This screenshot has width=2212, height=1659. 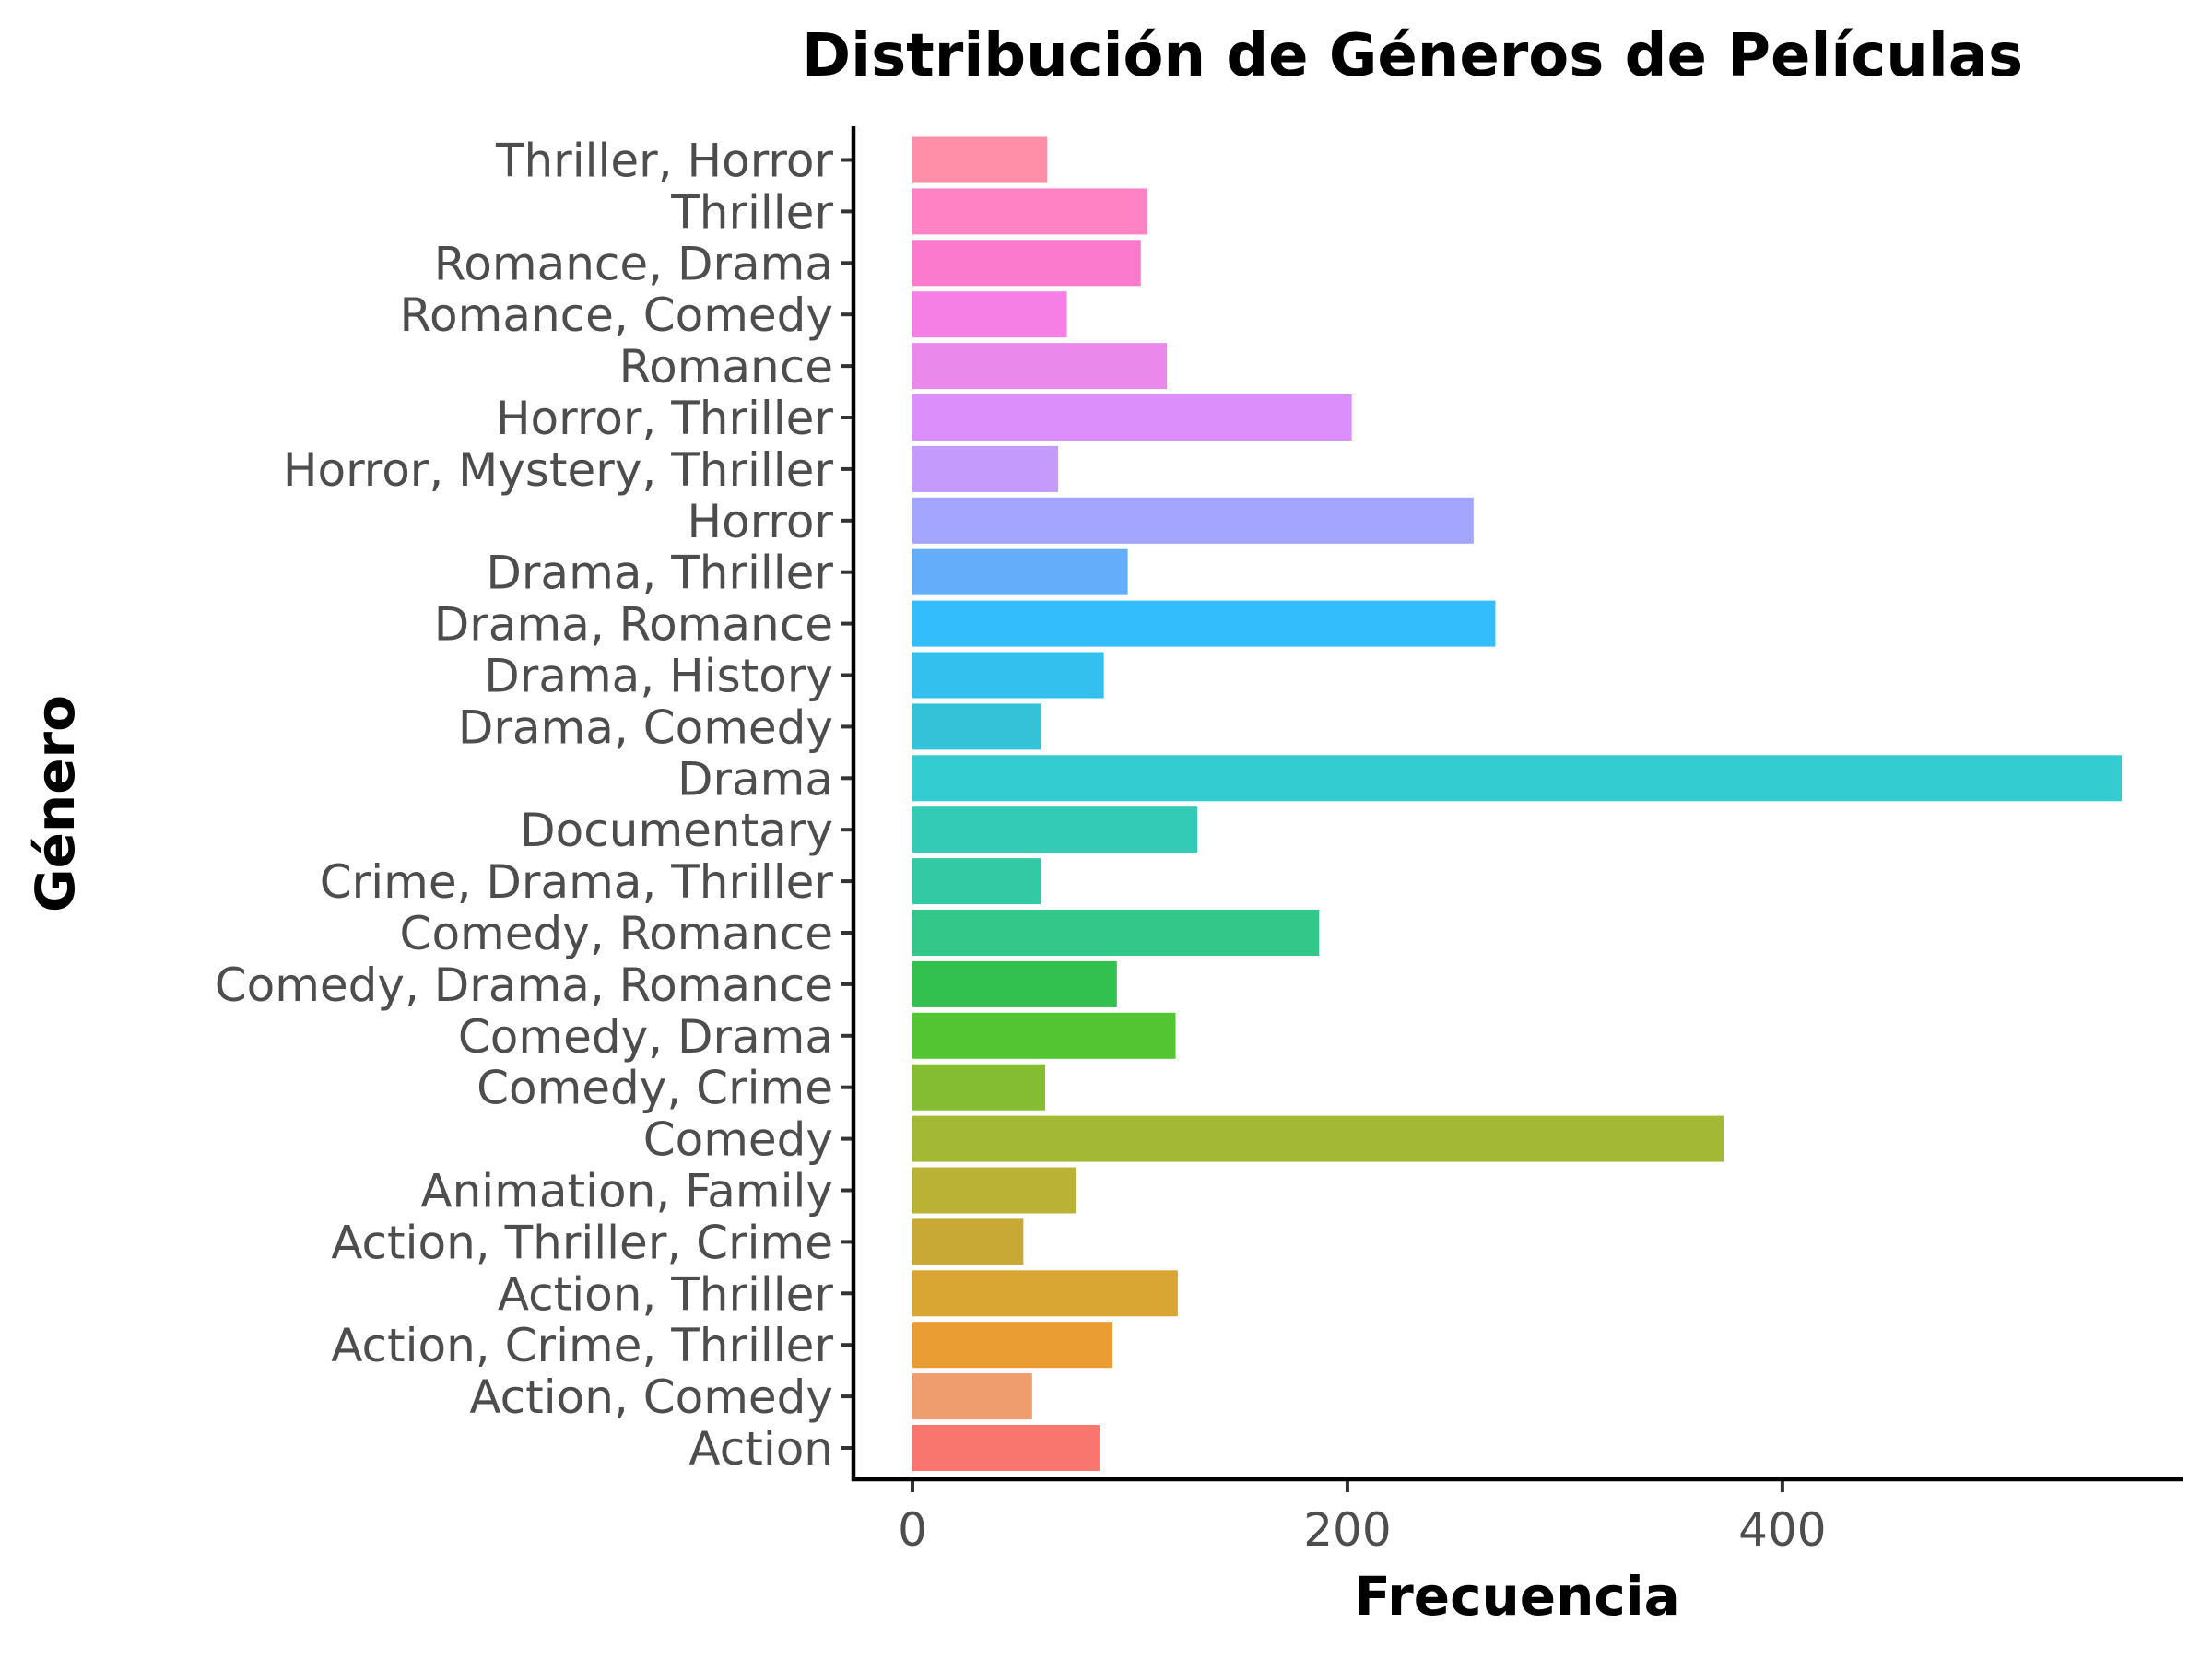 I want to click on x-axis-title: Frecuencia, so click(x=1517, y=1596).